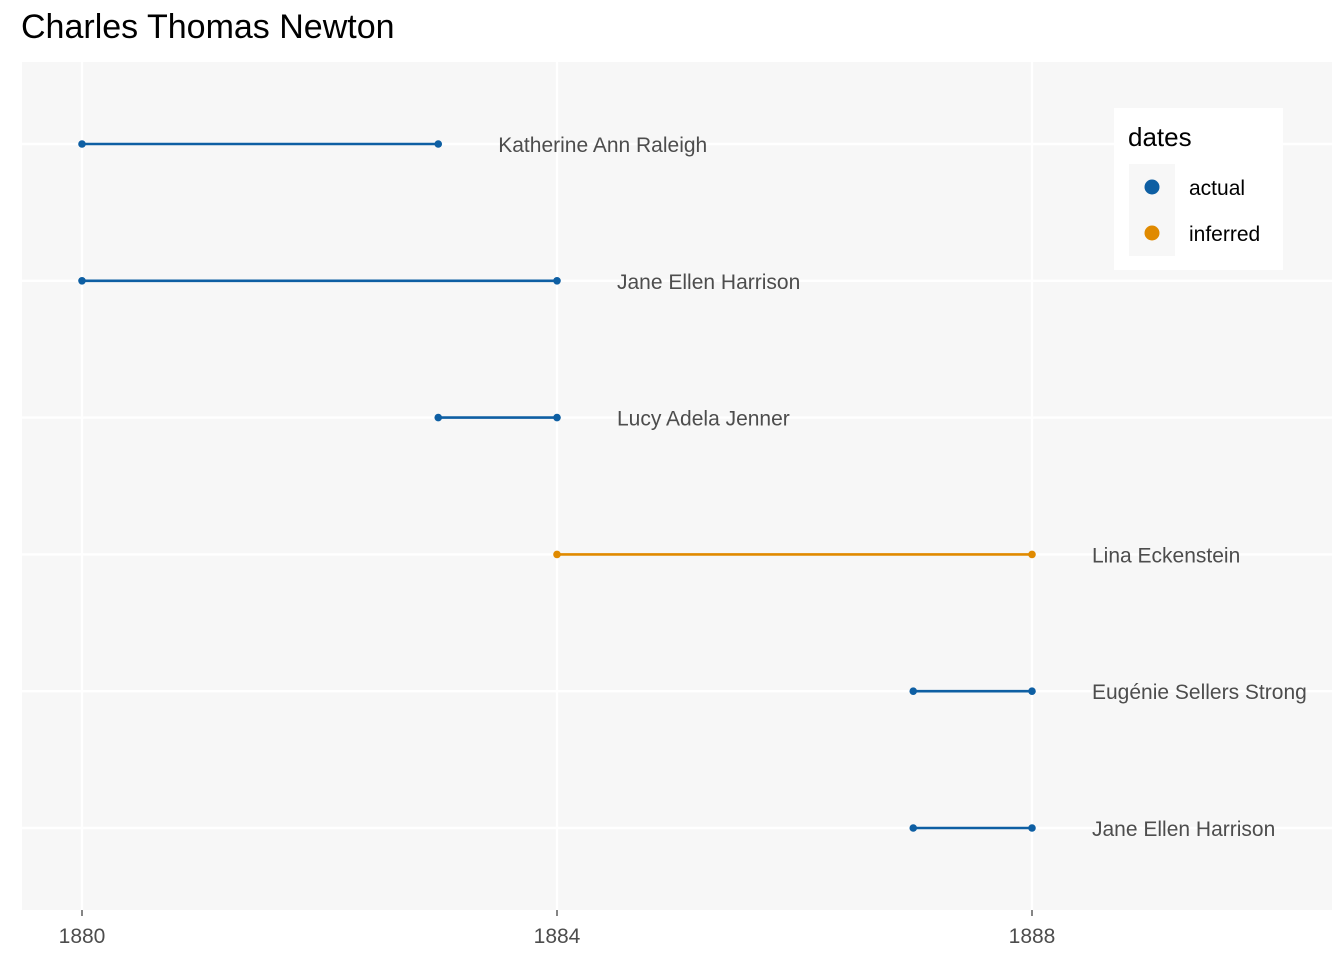 The image size is (1344, 960). I want to click on x-axis: 1880 1884 1888, so click(557, 929).